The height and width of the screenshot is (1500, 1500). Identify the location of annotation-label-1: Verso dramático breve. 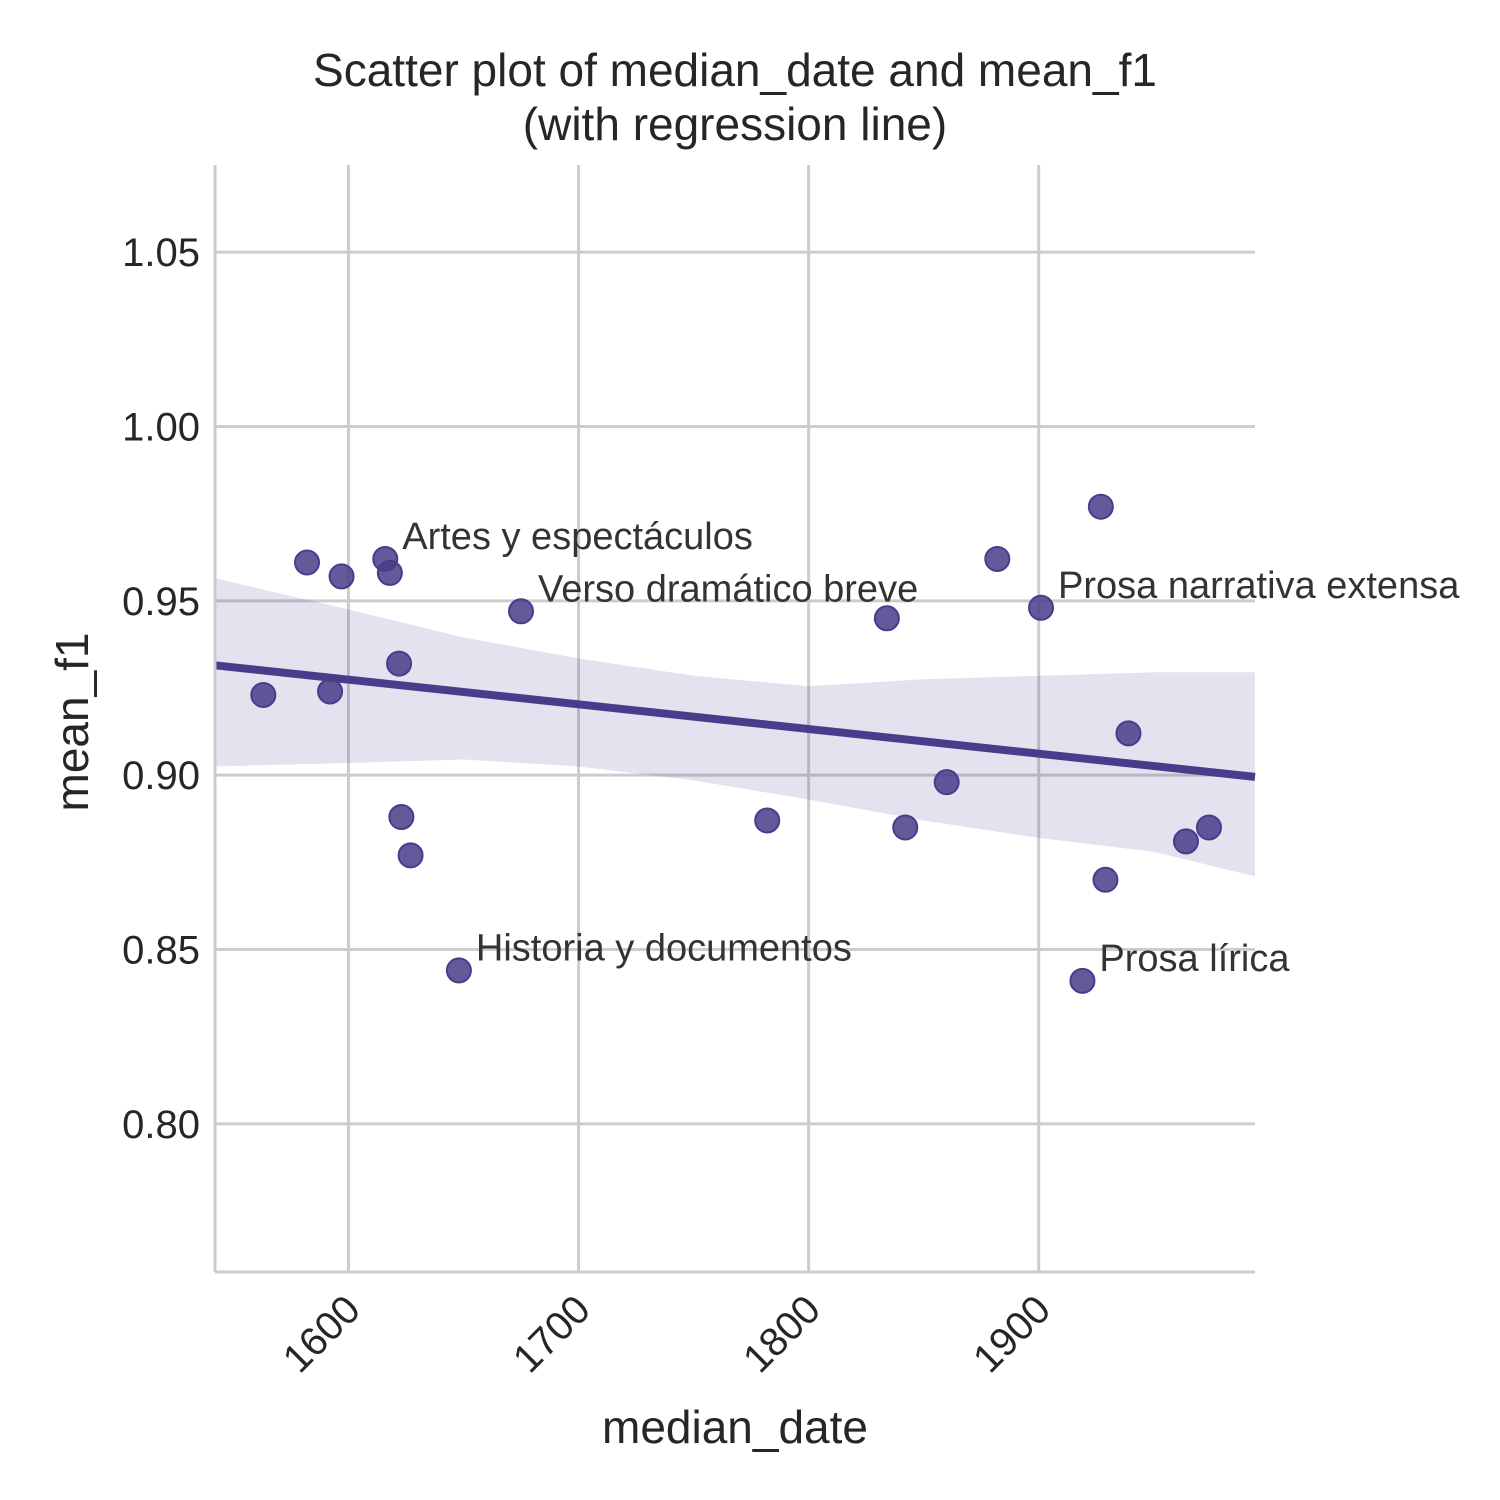
(728, 589).